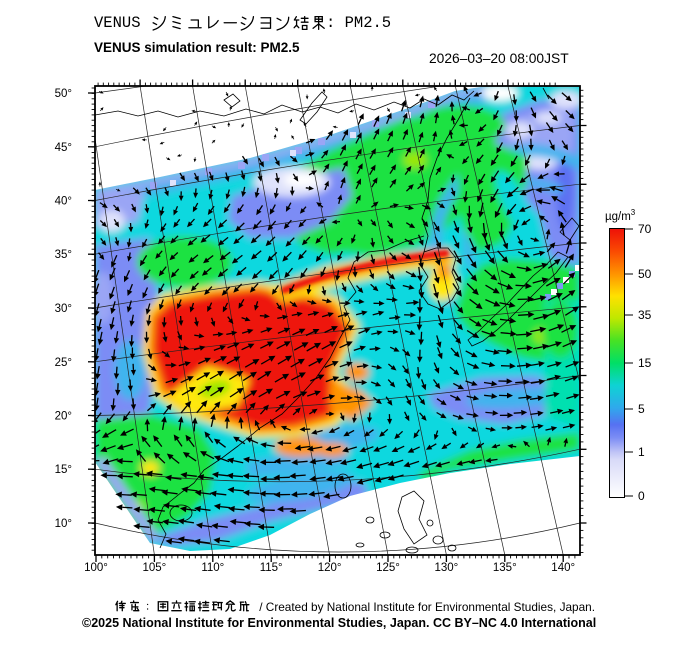  What do you see at coordinates (505, 568) in the screenshot?
I see `svg-text: 135°` at bounding box center [505, 568].